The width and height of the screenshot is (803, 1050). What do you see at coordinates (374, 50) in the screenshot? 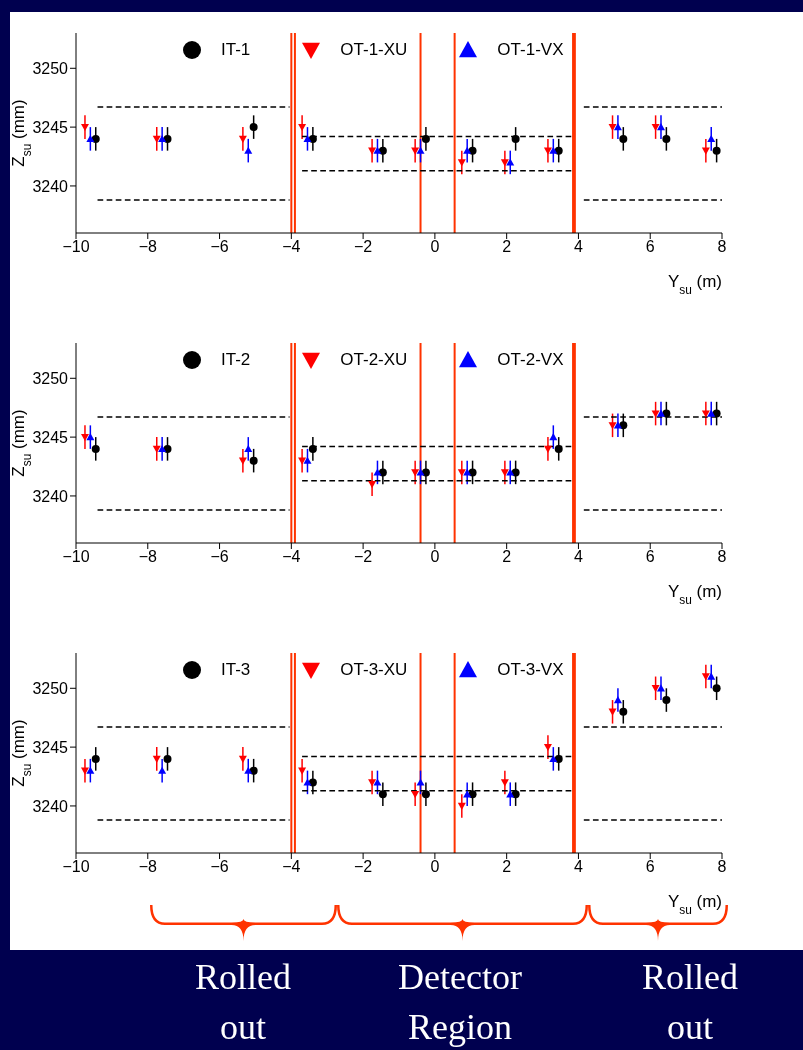
I see `legend-label: OT-1-XU` at bounding box center [374, 50].